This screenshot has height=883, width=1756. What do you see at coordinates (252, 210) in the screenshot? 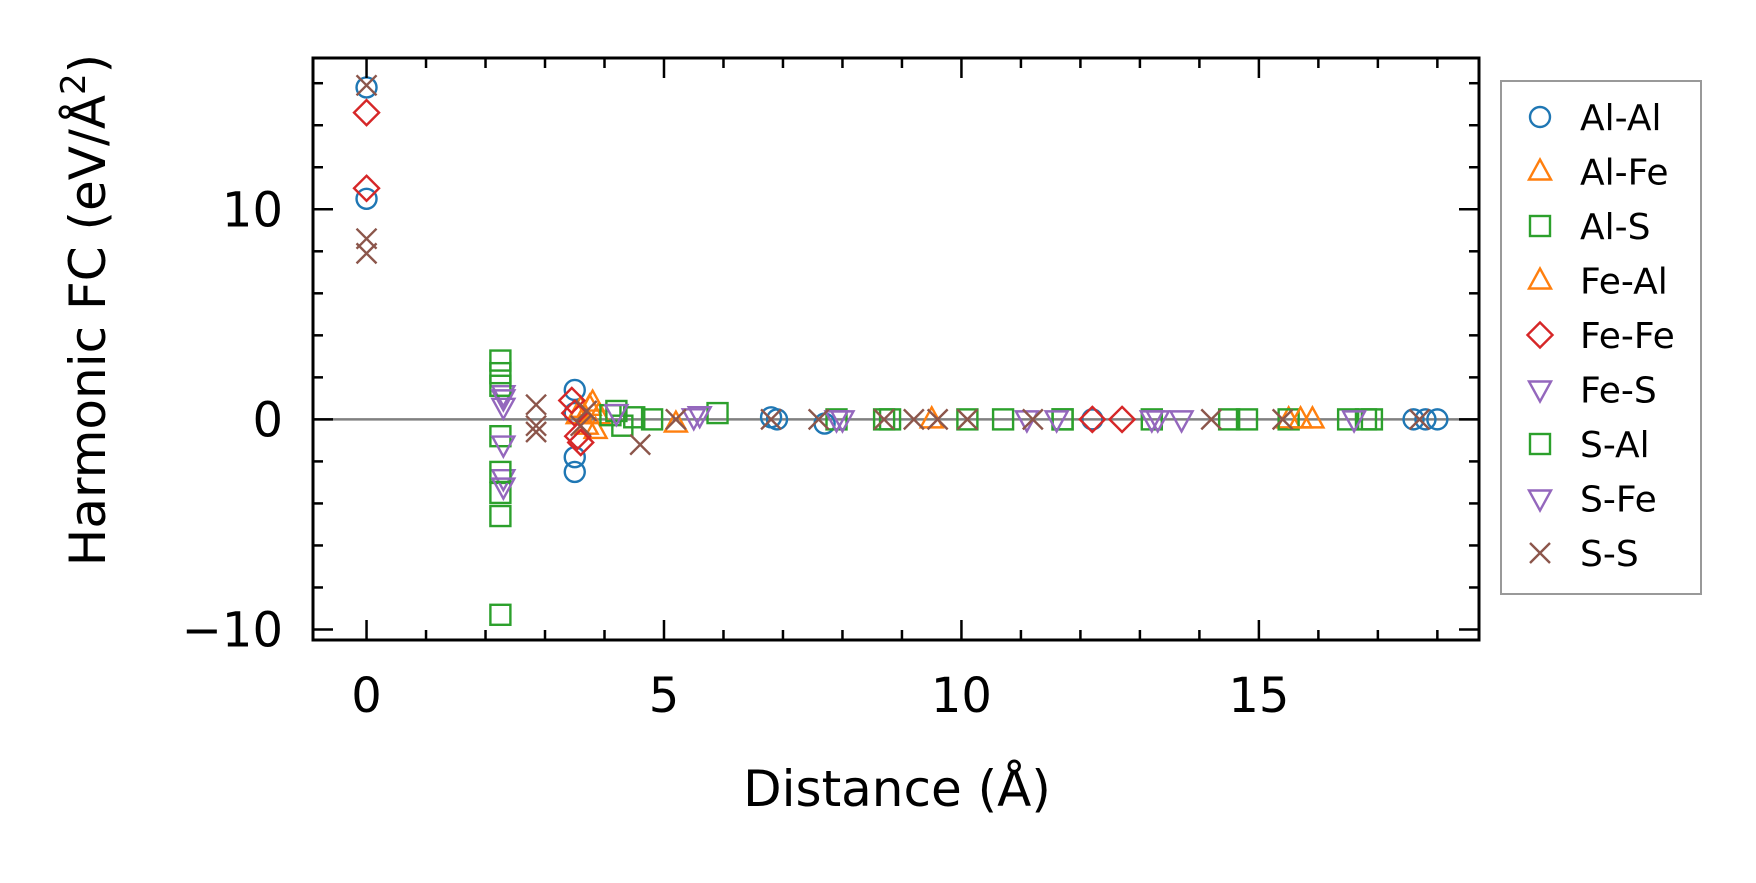
I see `y-tick-label: 10` at bounding box center [252, 210].